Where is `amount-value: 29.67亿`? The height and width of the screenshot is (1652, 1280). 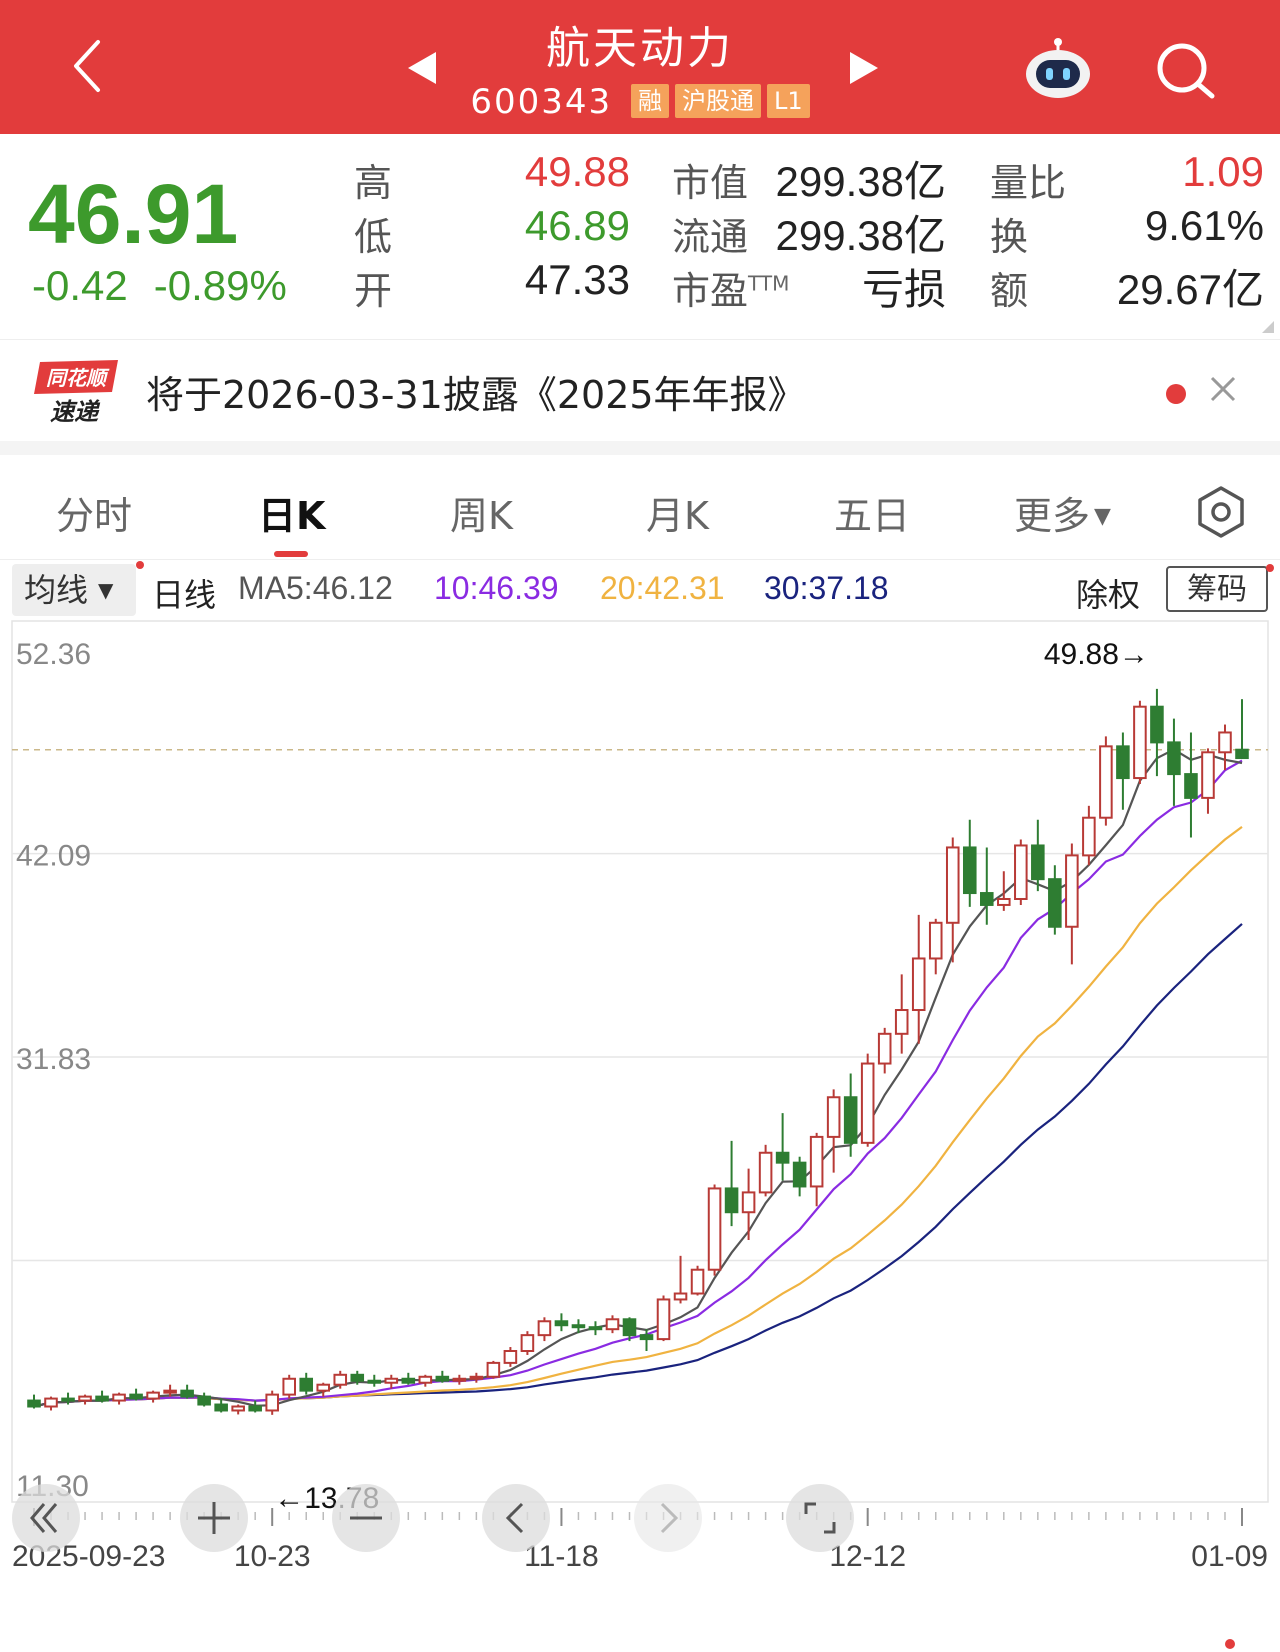
amount-value: 29.67亿 is located at coordinates (1190, 289).